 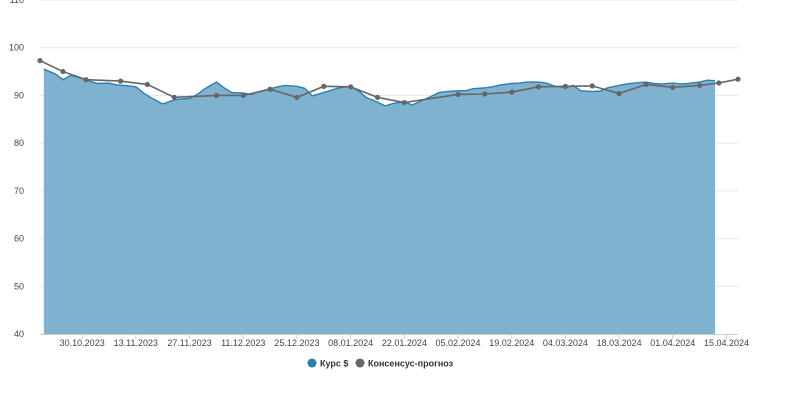 What do you see at coordinates (726, 343) in the screenshot?
I see `x-tick-label: 15.04.2024` at bounding box center [726, 343].